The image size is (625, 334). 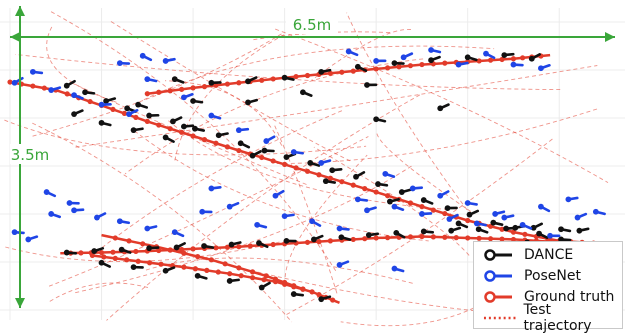 I want to click on height-dimension: 3.5m, so click(x=30, y=157).